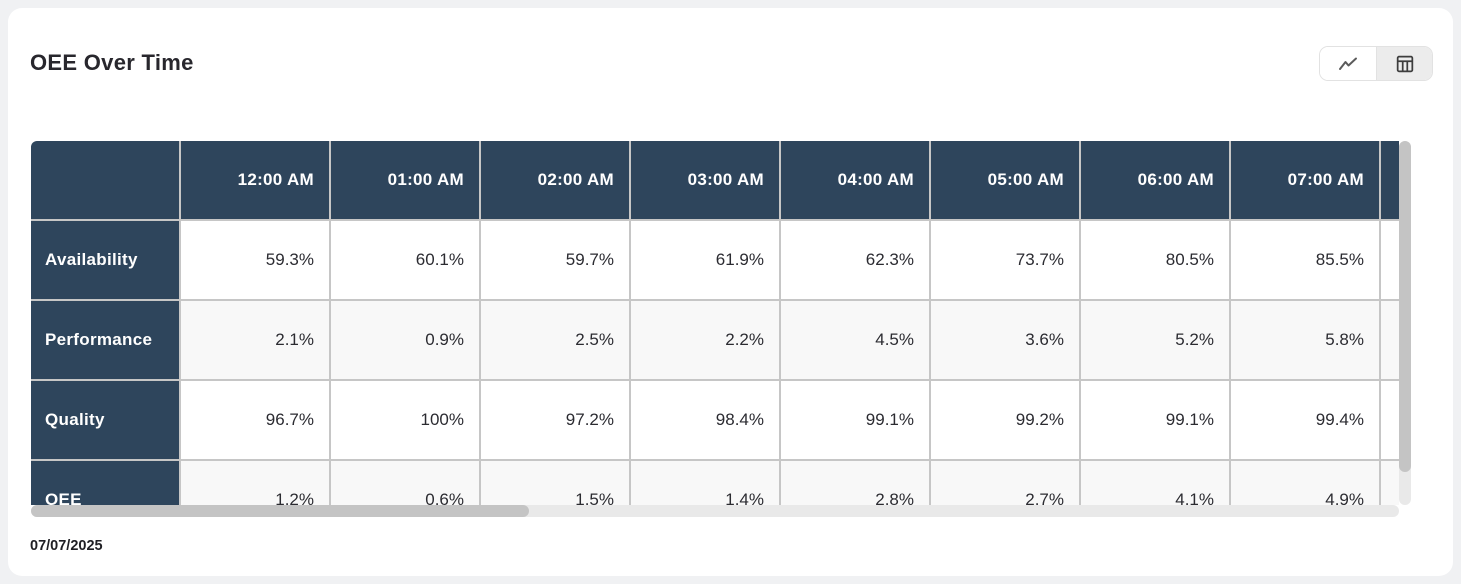  Describe the element at coordinates (556, 421) in the screenshot. I see `table-cell: 97.2%` at that location.